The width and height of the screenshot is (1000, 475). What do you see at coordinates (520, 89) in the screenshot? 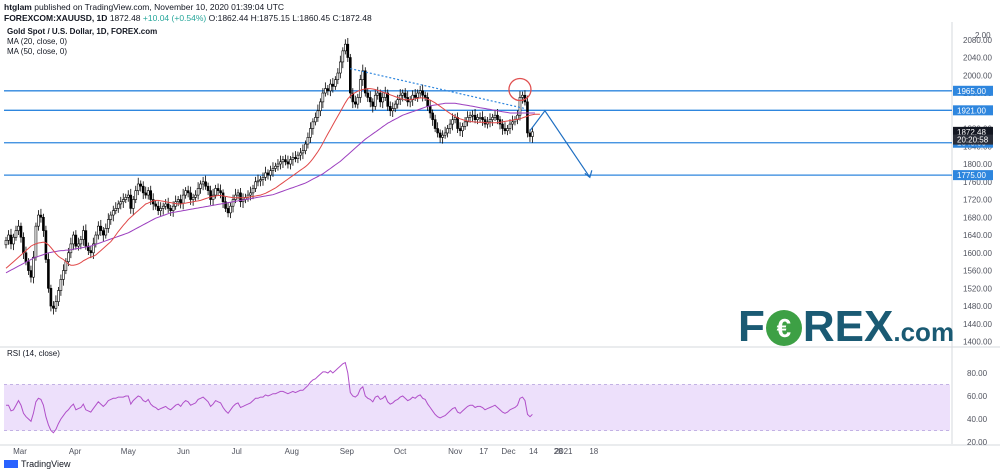
I see `highlight-circle` at bounding box center [520, 89].